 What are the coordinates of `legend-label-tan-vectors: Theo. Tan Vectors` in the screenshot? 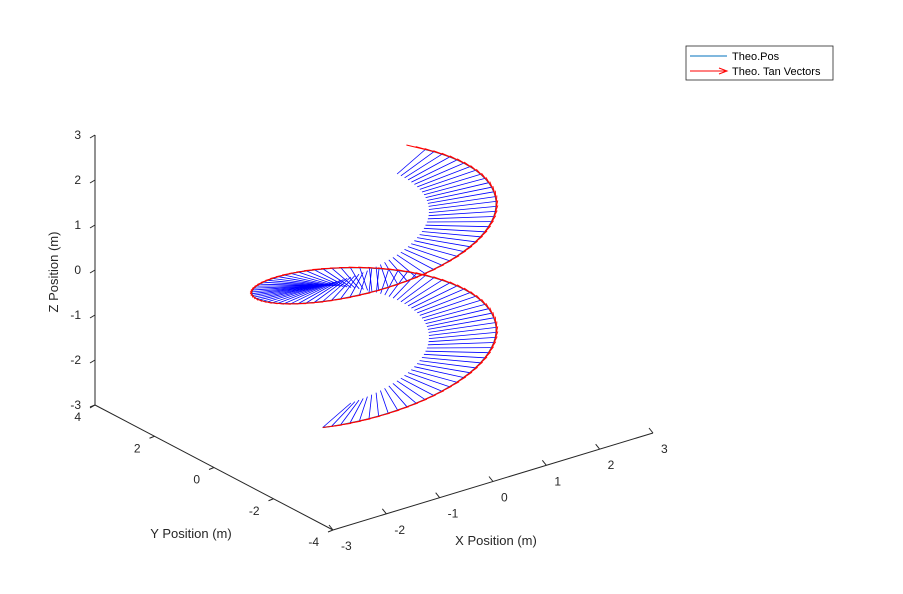 It's located at (776, 72).